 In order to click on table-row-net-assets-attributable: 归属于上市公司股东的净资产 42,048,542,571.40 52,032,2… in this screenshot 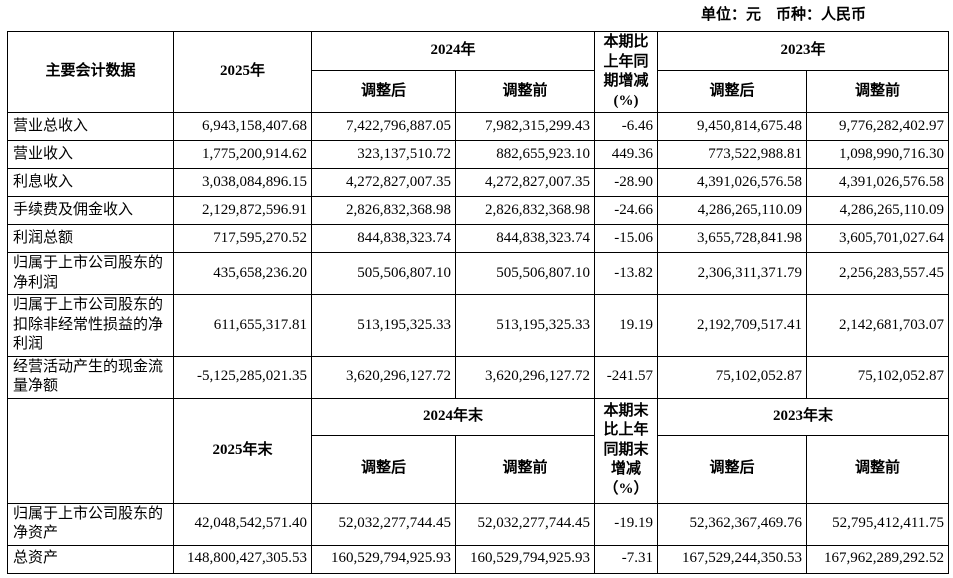, I will do `click(478, 524)`.